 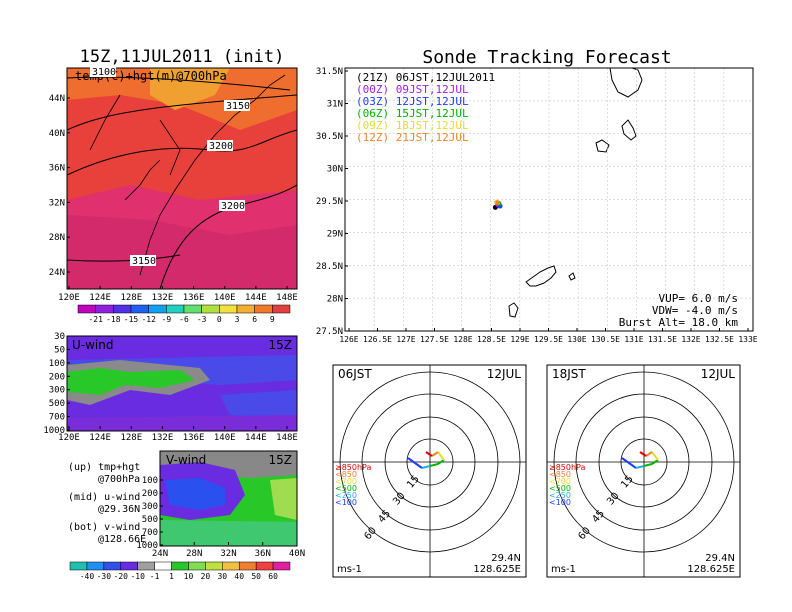 What do you see at coordinates (412, 113) in the screenshot?
I see `legend-entry: (06Z) 15JST,12JUL` at bounding box center [412, 113].